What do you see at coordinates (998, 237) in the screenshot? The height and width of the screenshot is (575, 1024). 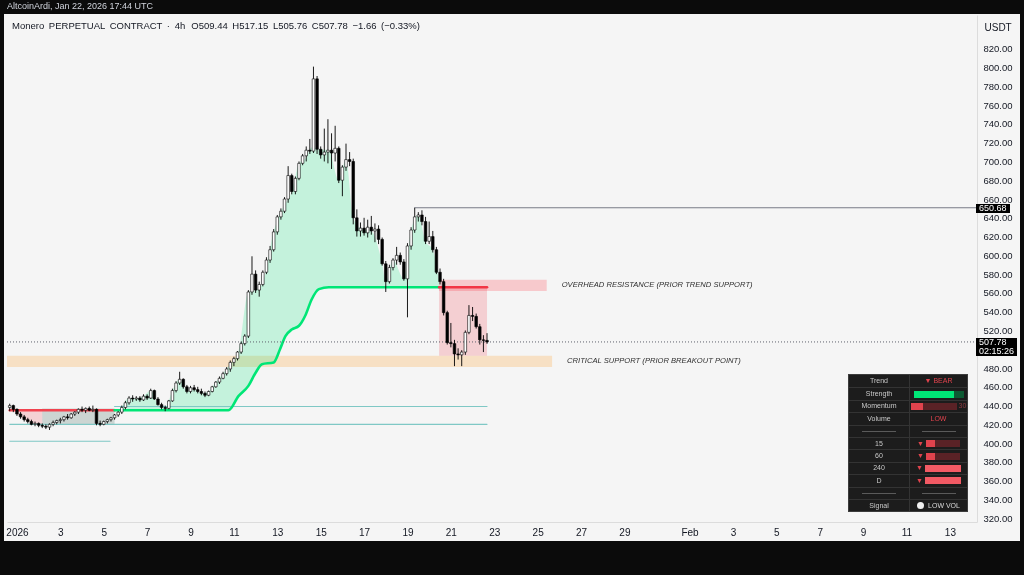 I see `y-tick-label: 620.00` at bounding box center [998, 237].